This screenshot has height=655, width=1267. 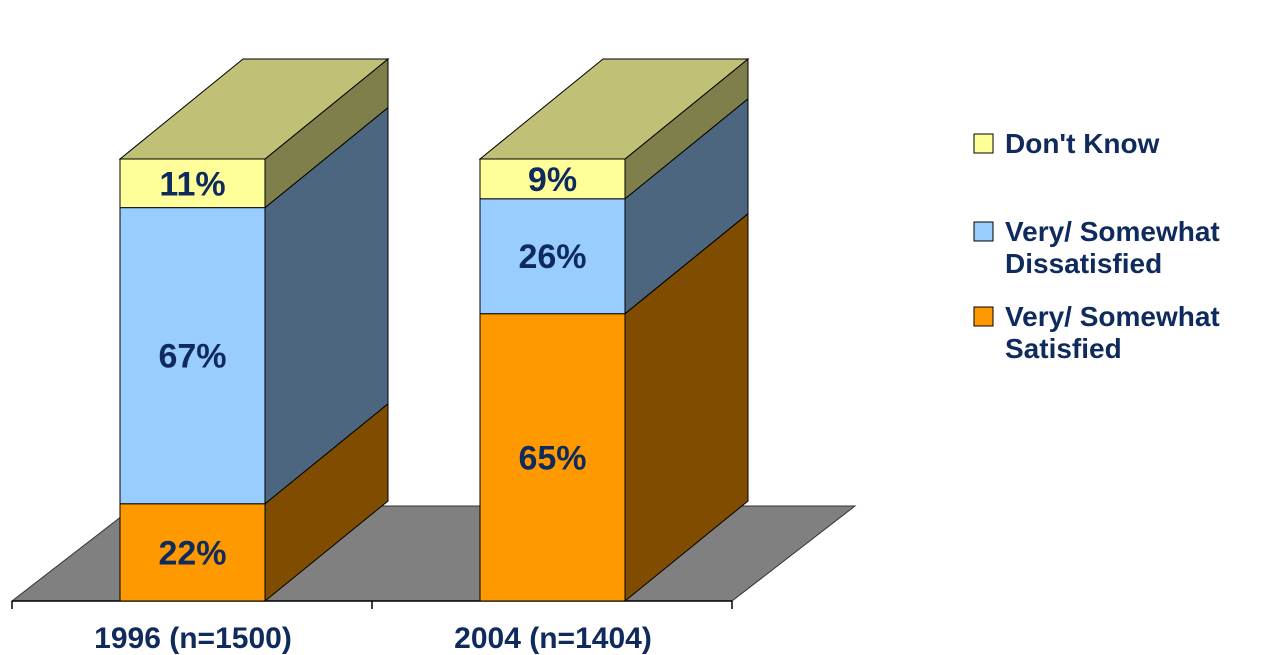 I want to click on legend-label: Satisfied, so click(x=1063, y=348).